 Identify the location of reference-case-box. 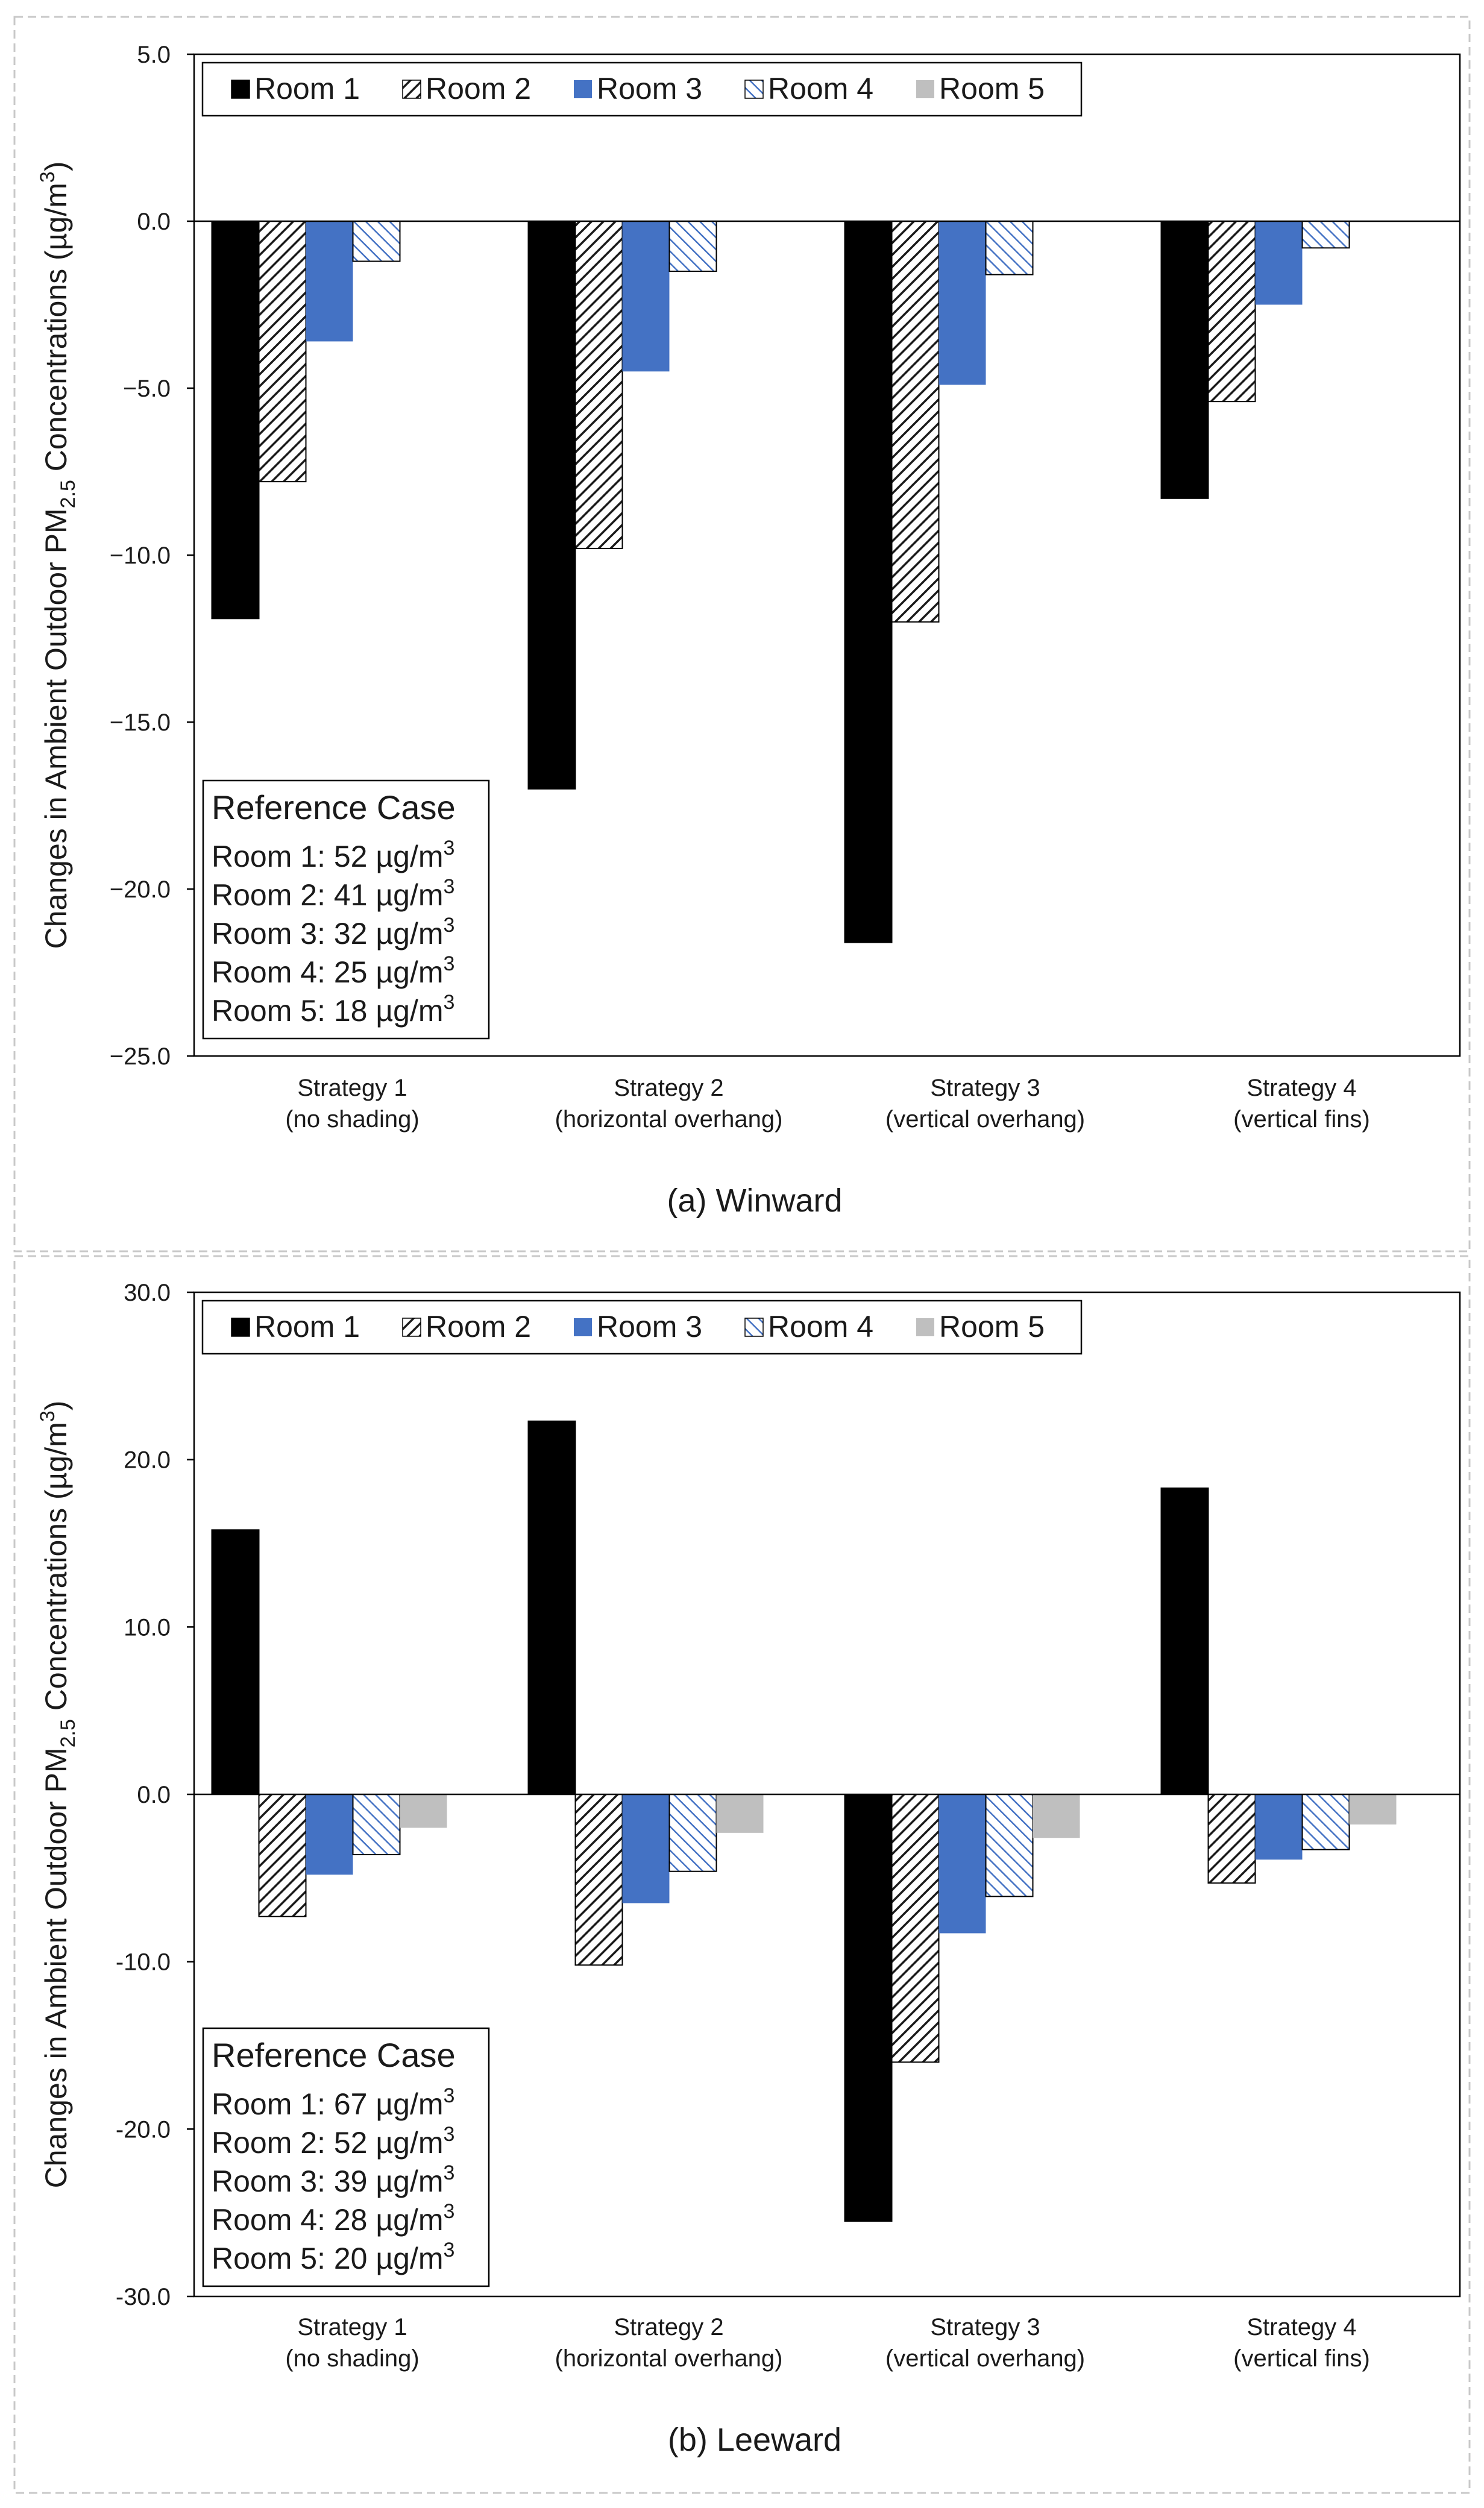
(346, 909).